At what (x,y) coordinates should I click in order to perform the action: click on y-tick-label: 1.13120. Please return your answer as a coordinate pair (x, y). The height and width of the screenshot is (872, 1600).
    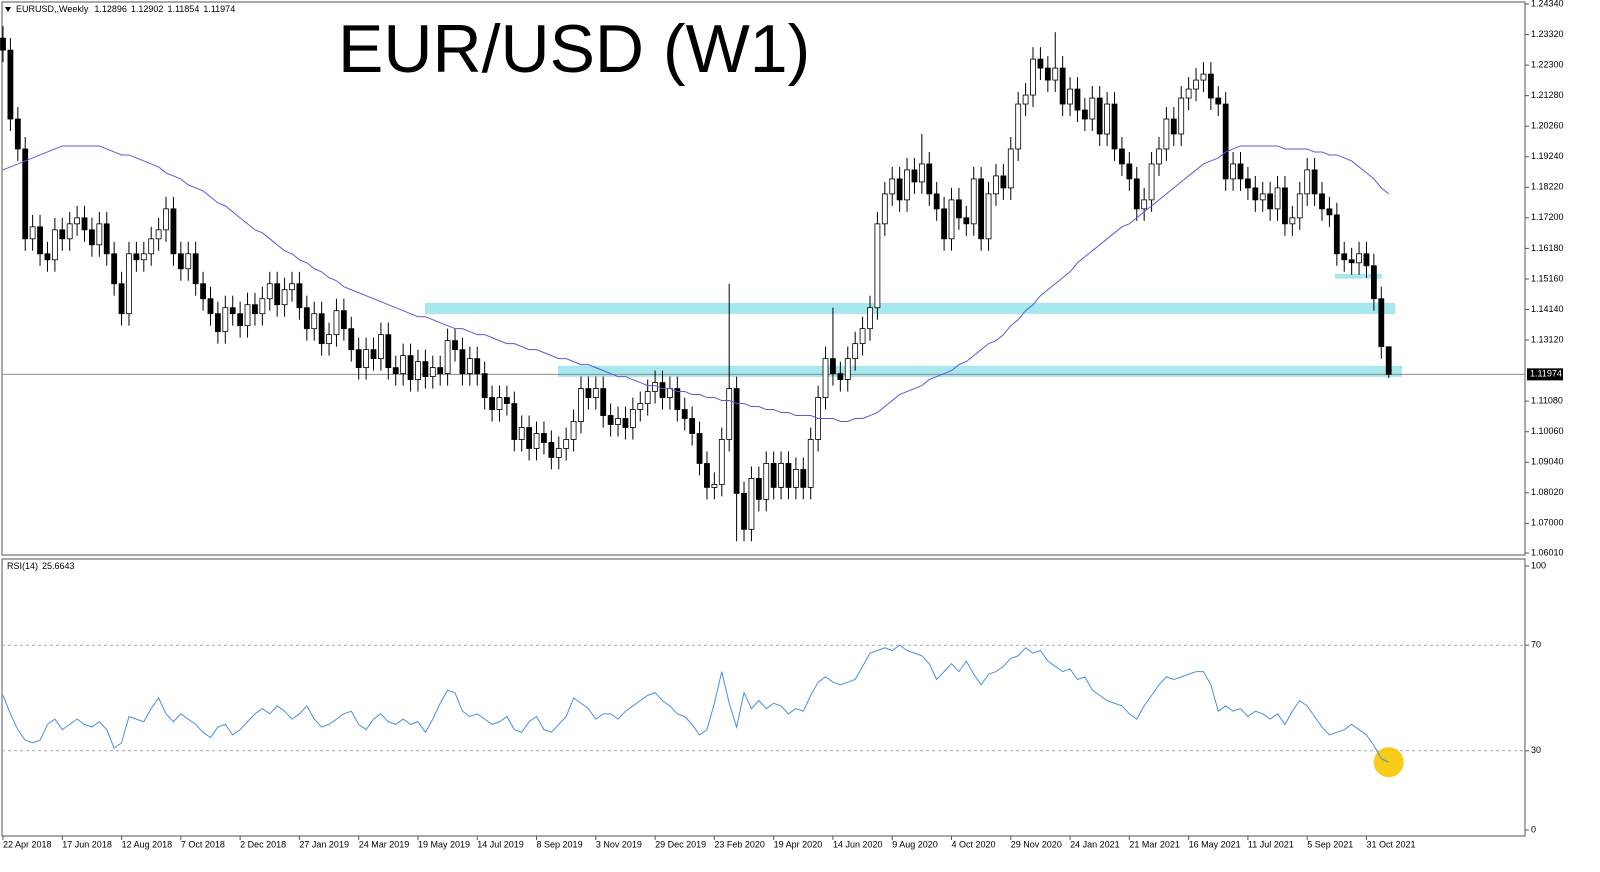
    Looking at the image, I should click on (1547, 339).